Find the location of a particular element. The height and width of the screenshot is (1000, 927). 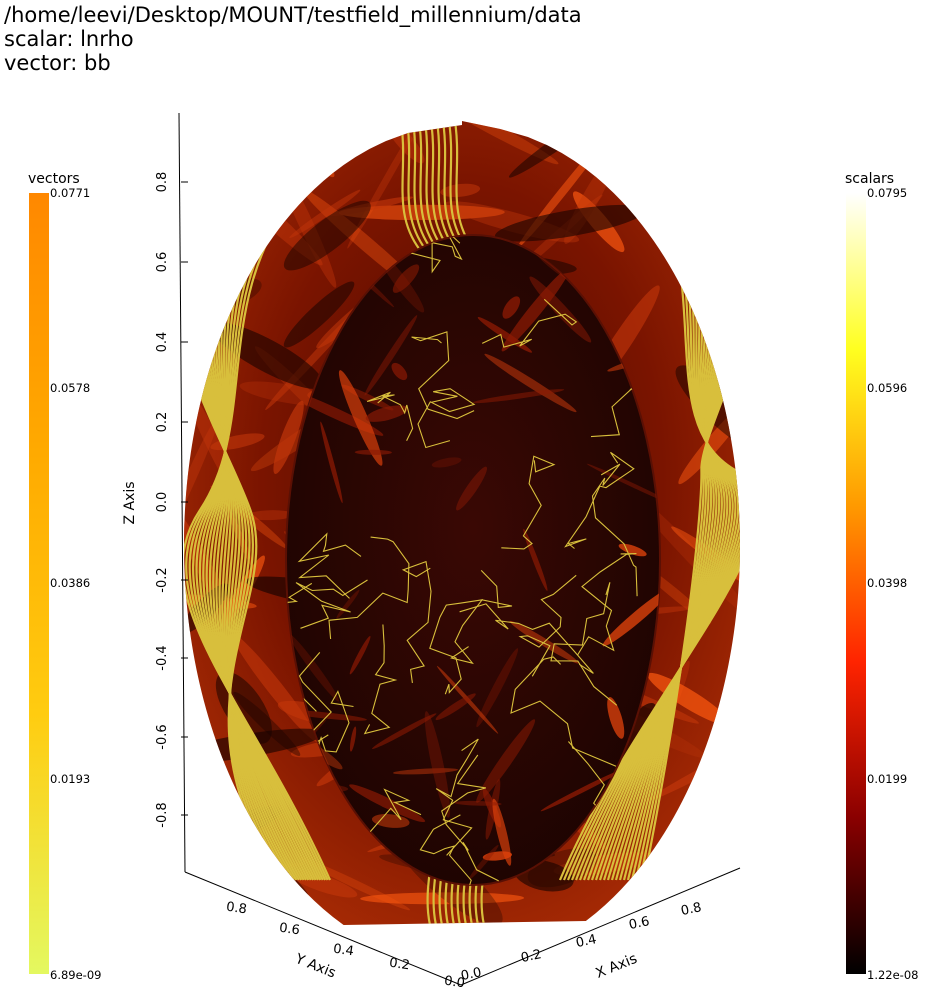

z-tick-label: 0.2 is located at coordinates (162, 422).